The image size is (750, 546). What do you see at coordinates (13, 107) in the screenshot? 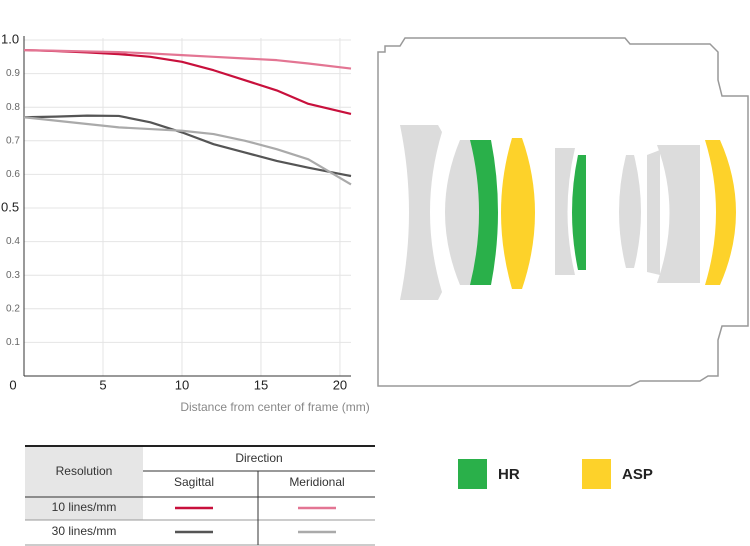
I see `y-tick-label: 0.8` at bounding box center [13, 107].